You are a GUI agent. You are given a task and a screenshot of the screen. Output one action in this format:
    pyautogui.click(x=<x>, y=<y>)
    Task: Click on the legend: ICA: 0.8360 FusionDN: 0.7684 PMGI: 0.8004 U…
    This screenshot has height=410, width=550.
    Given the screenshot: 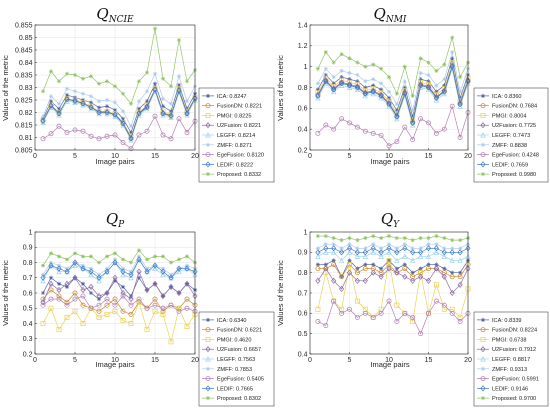 What is the action you would take?
    pyautogui.click(x=511, y=135)
    